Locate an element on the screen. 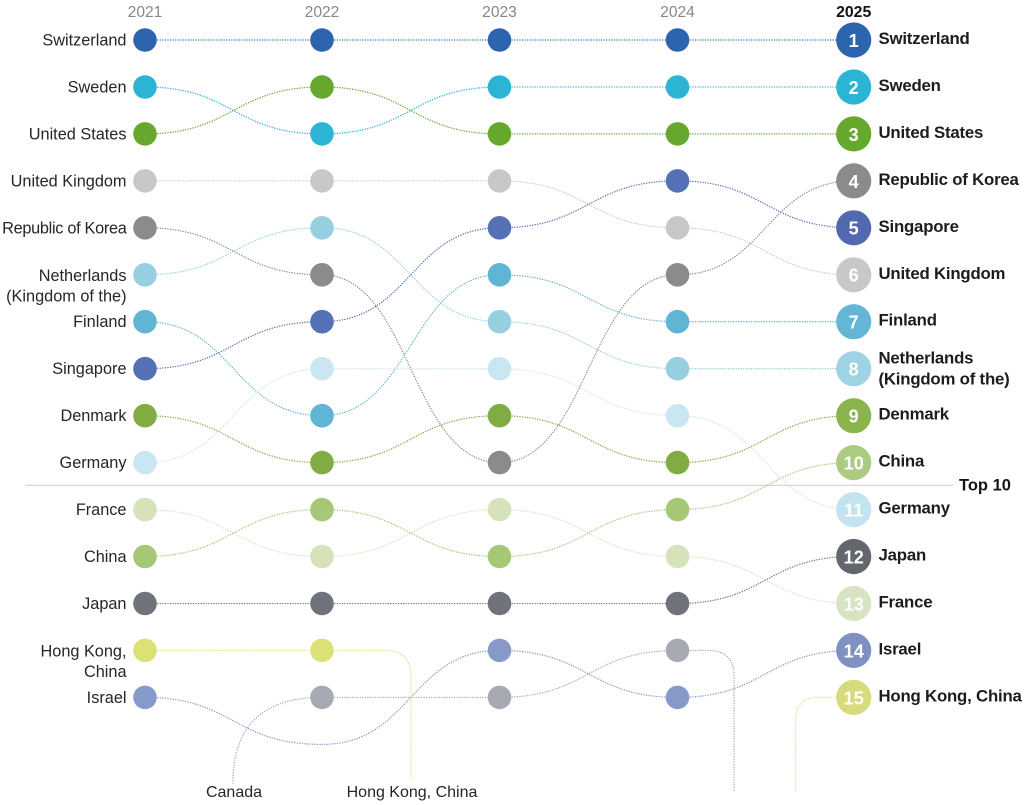  svg-text: 11 is located at coordinates (853, 511).